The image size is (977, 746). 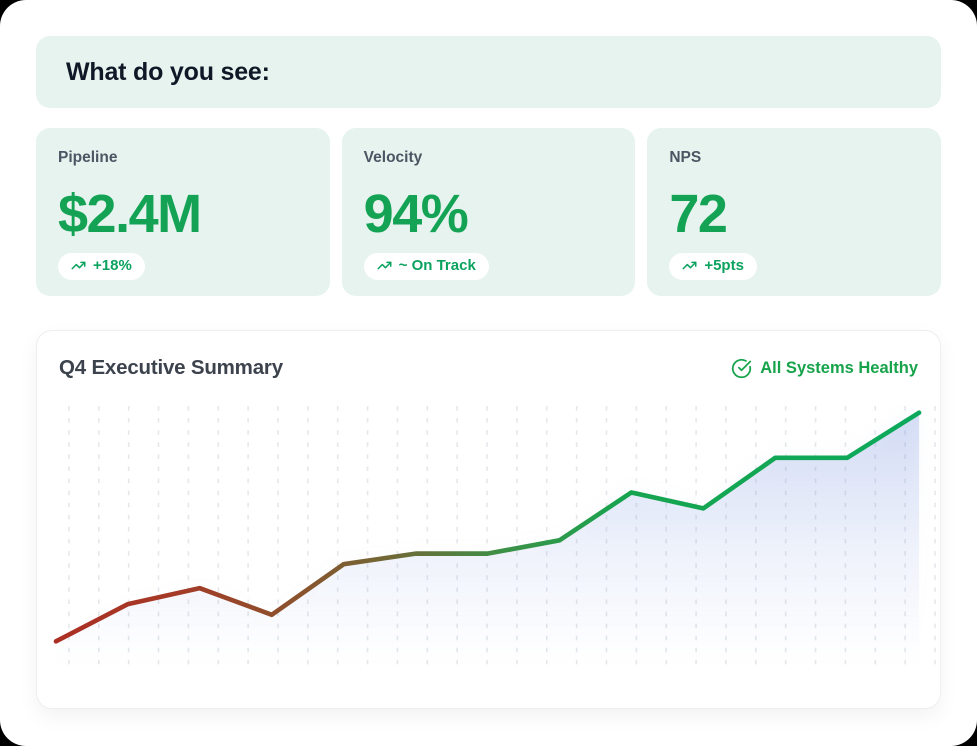 What do you see at coordinates (741, 368) in the screenshot?
I see `check-circle-icon` at bounding box center [741, 368].